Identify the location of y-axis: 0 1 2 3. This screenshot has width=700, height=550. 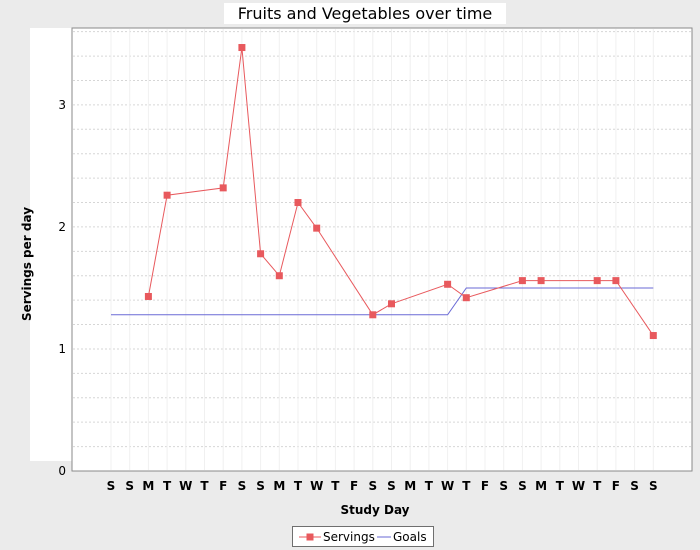
(62, 288).